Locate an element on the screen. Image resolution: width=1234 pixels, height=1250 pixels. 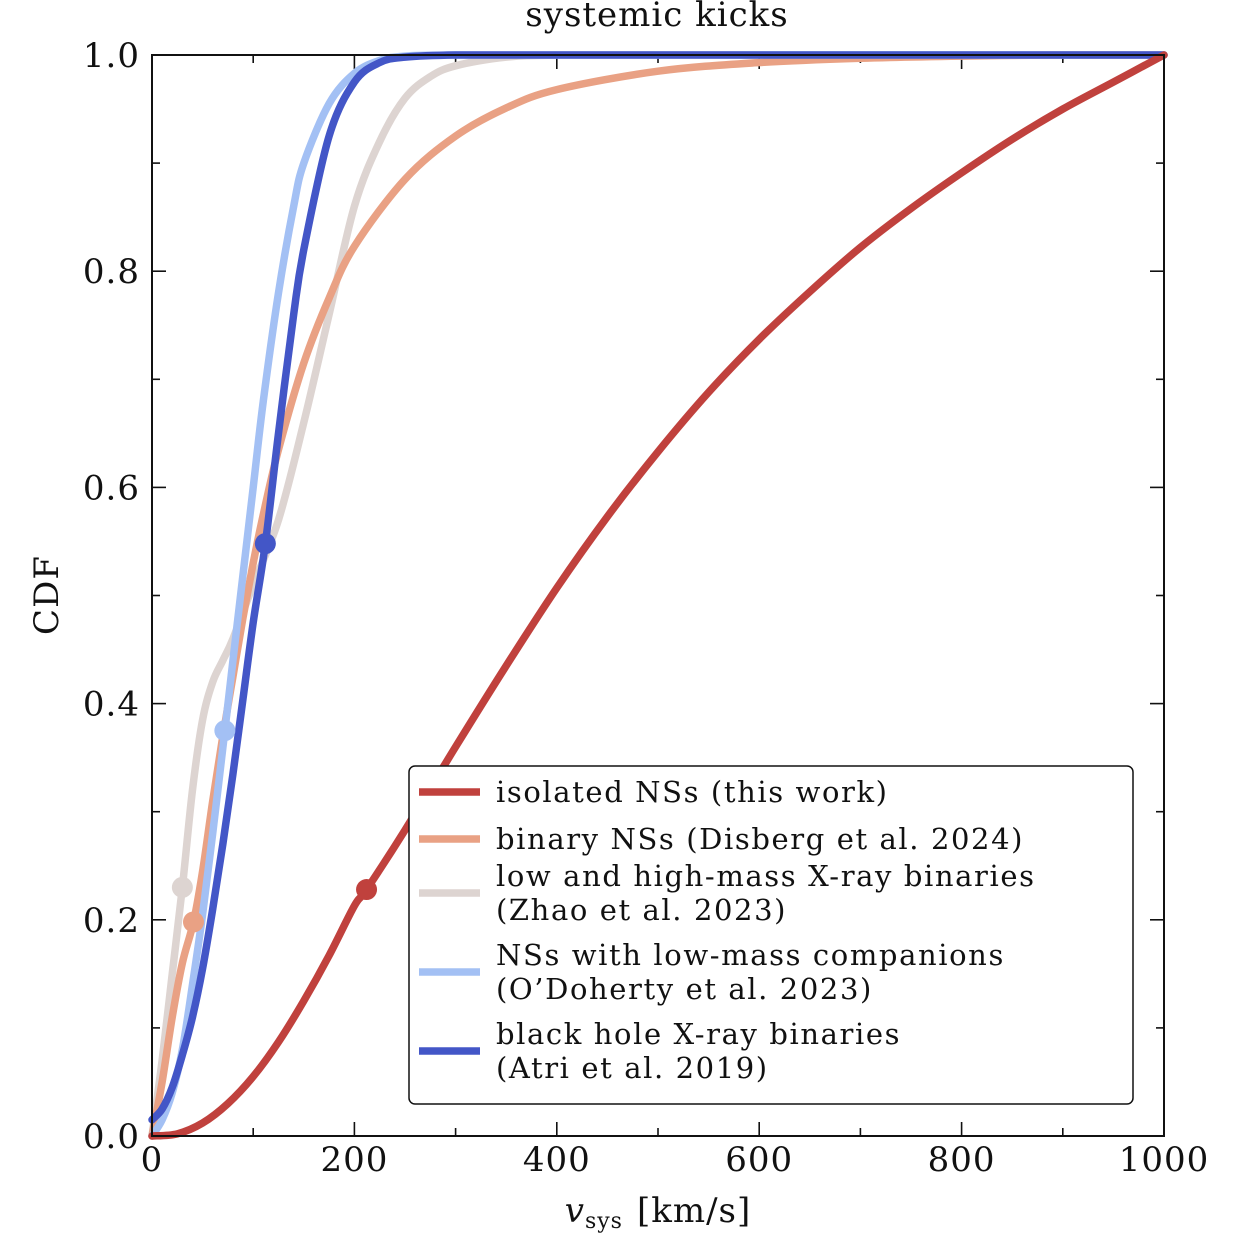
x-axis-title: vsys [km/s] is located at coordinates (658, 1212).